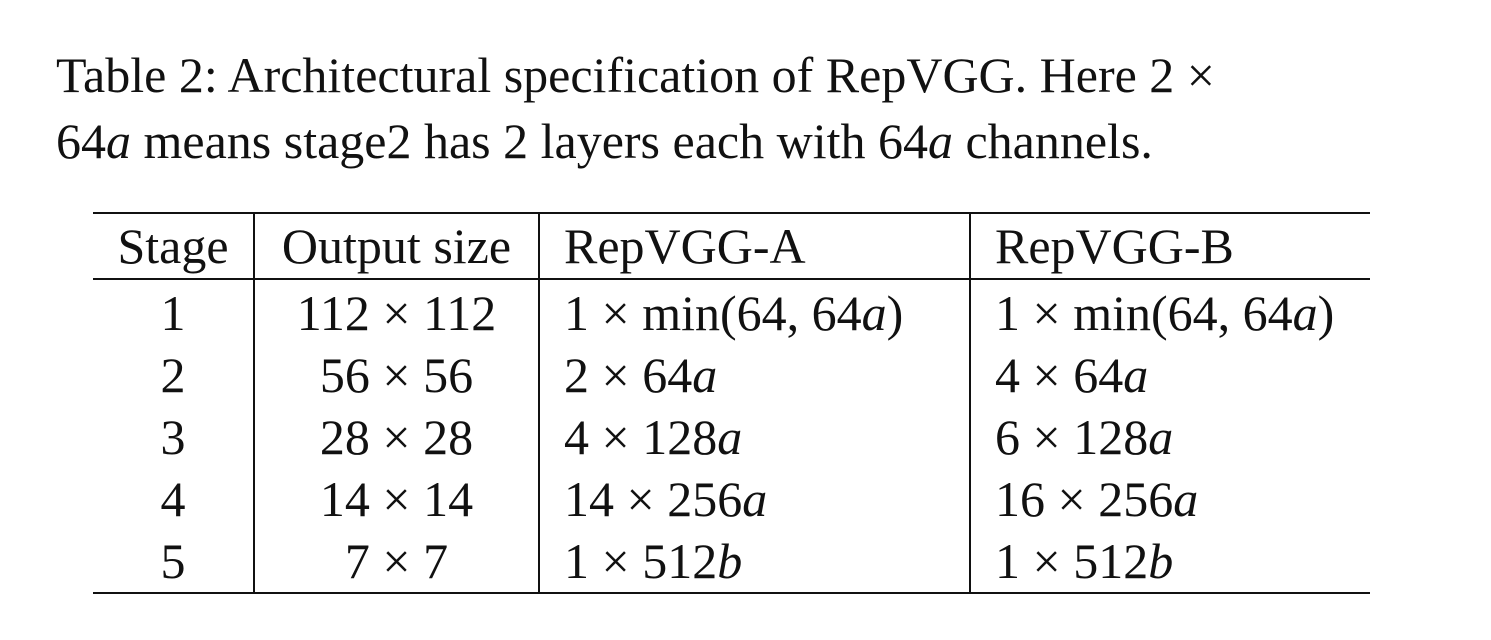 Image resolution: width=1491 pixels, height=640 pixels. I want to click on cell-repvgg-b: 16 × 256a, so click(1097, 499).